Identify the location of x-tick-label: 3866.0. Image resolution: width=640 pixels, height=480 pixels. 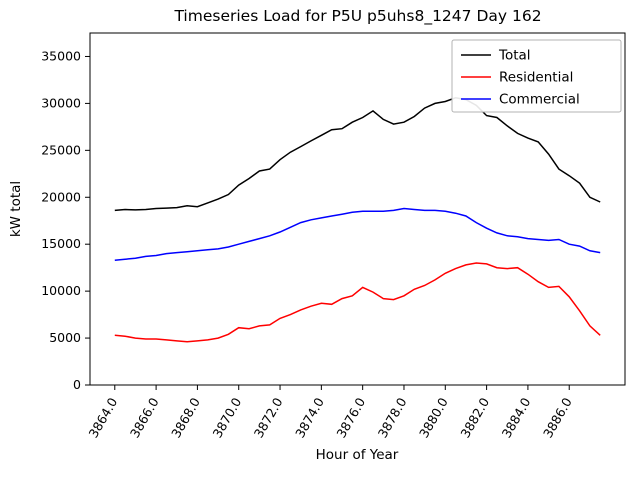
(144, 417).